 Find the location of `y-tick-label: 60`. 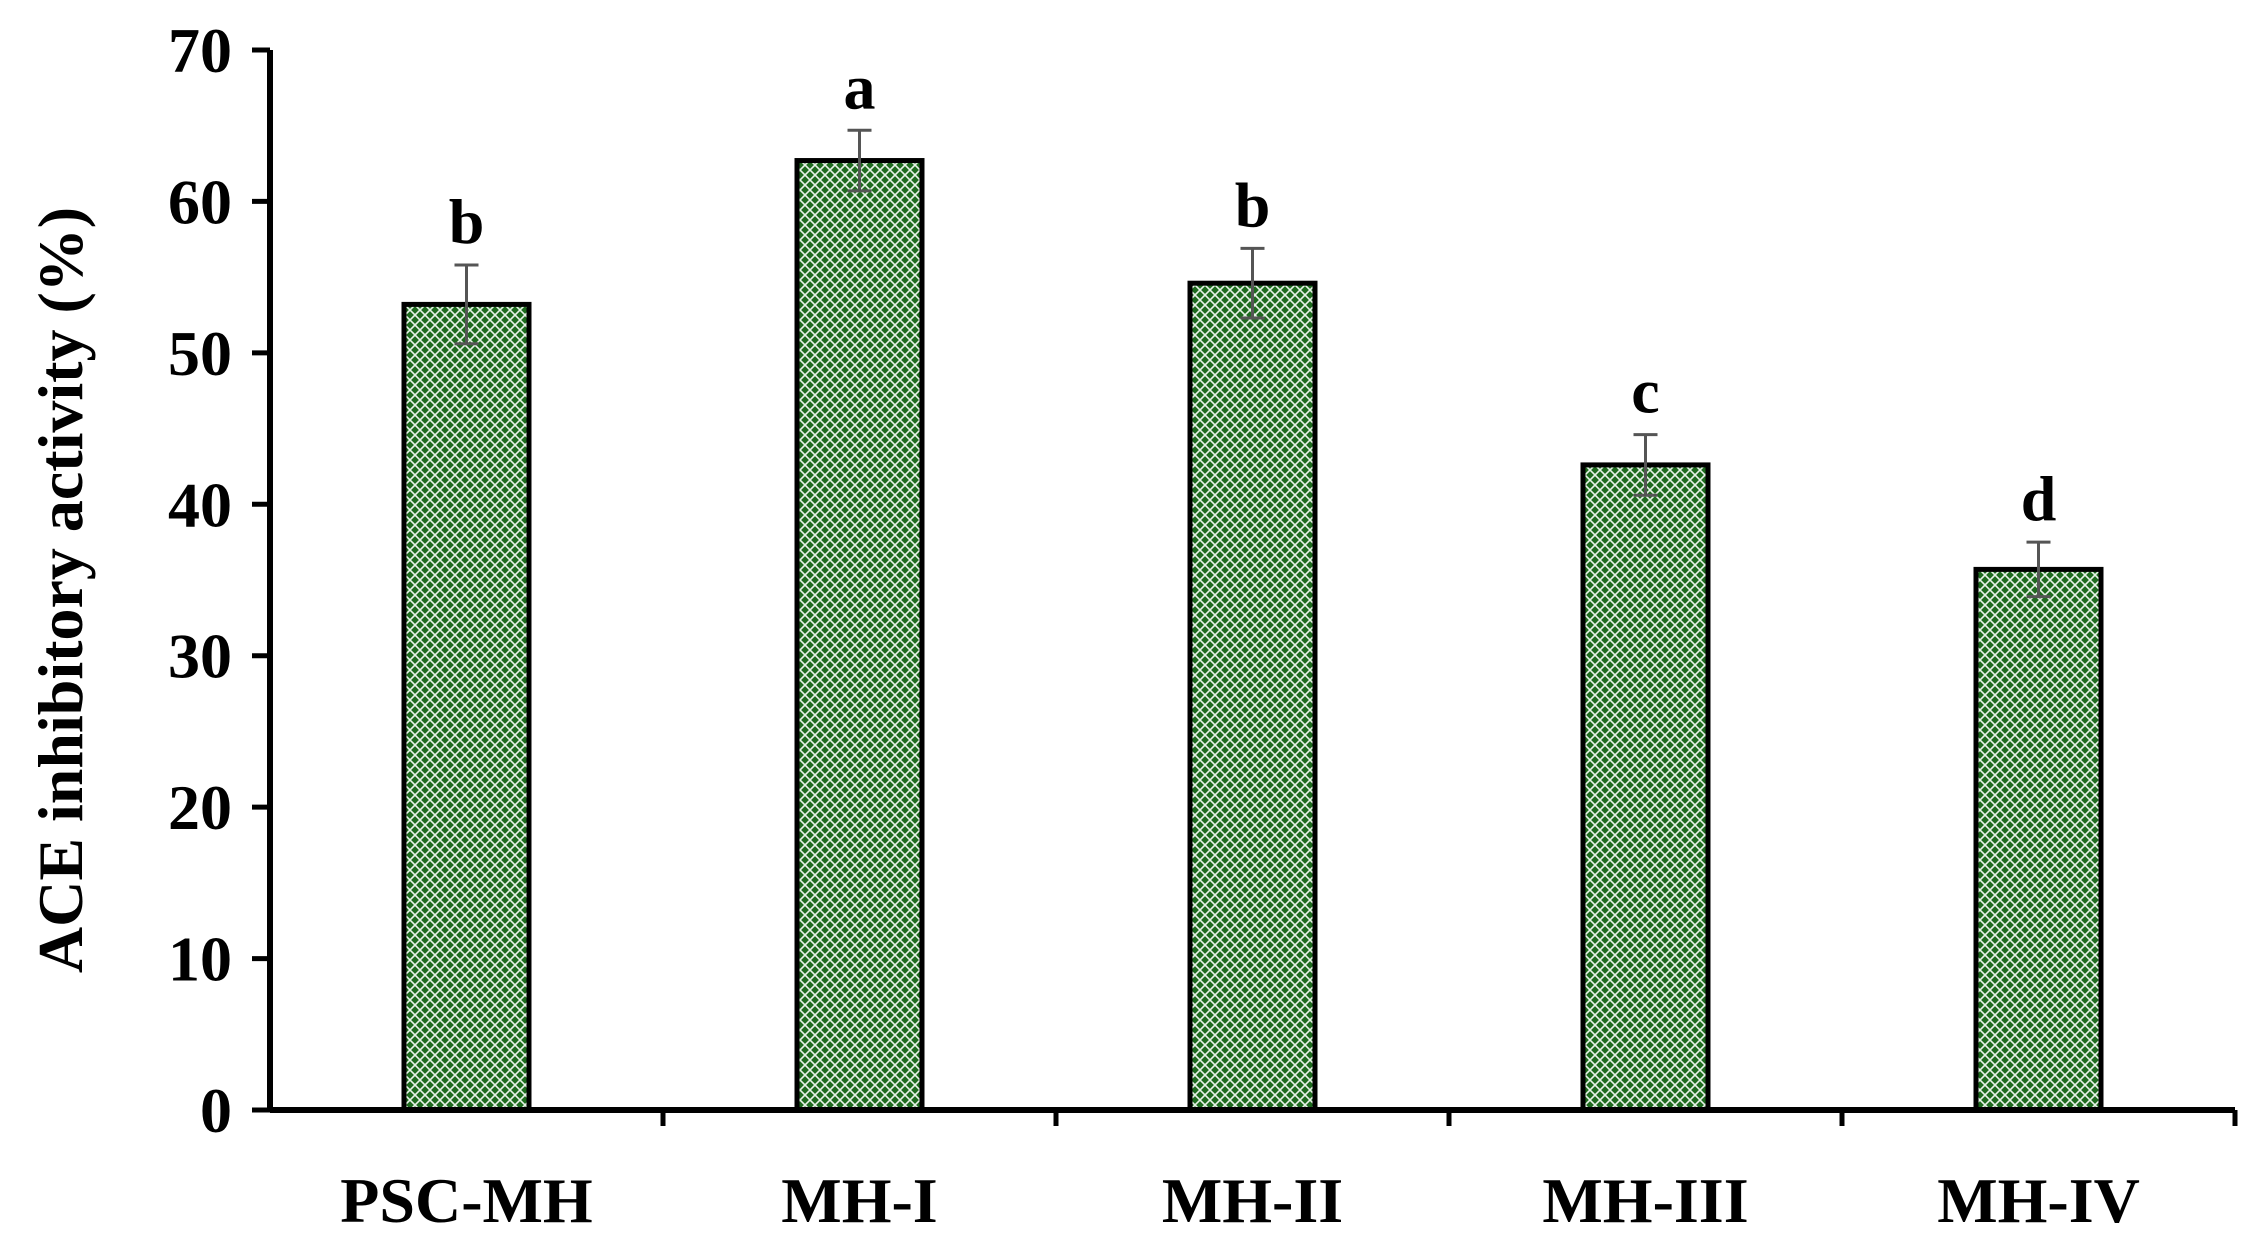

y-tick-label: 60 is located at coordinates (200, 201).